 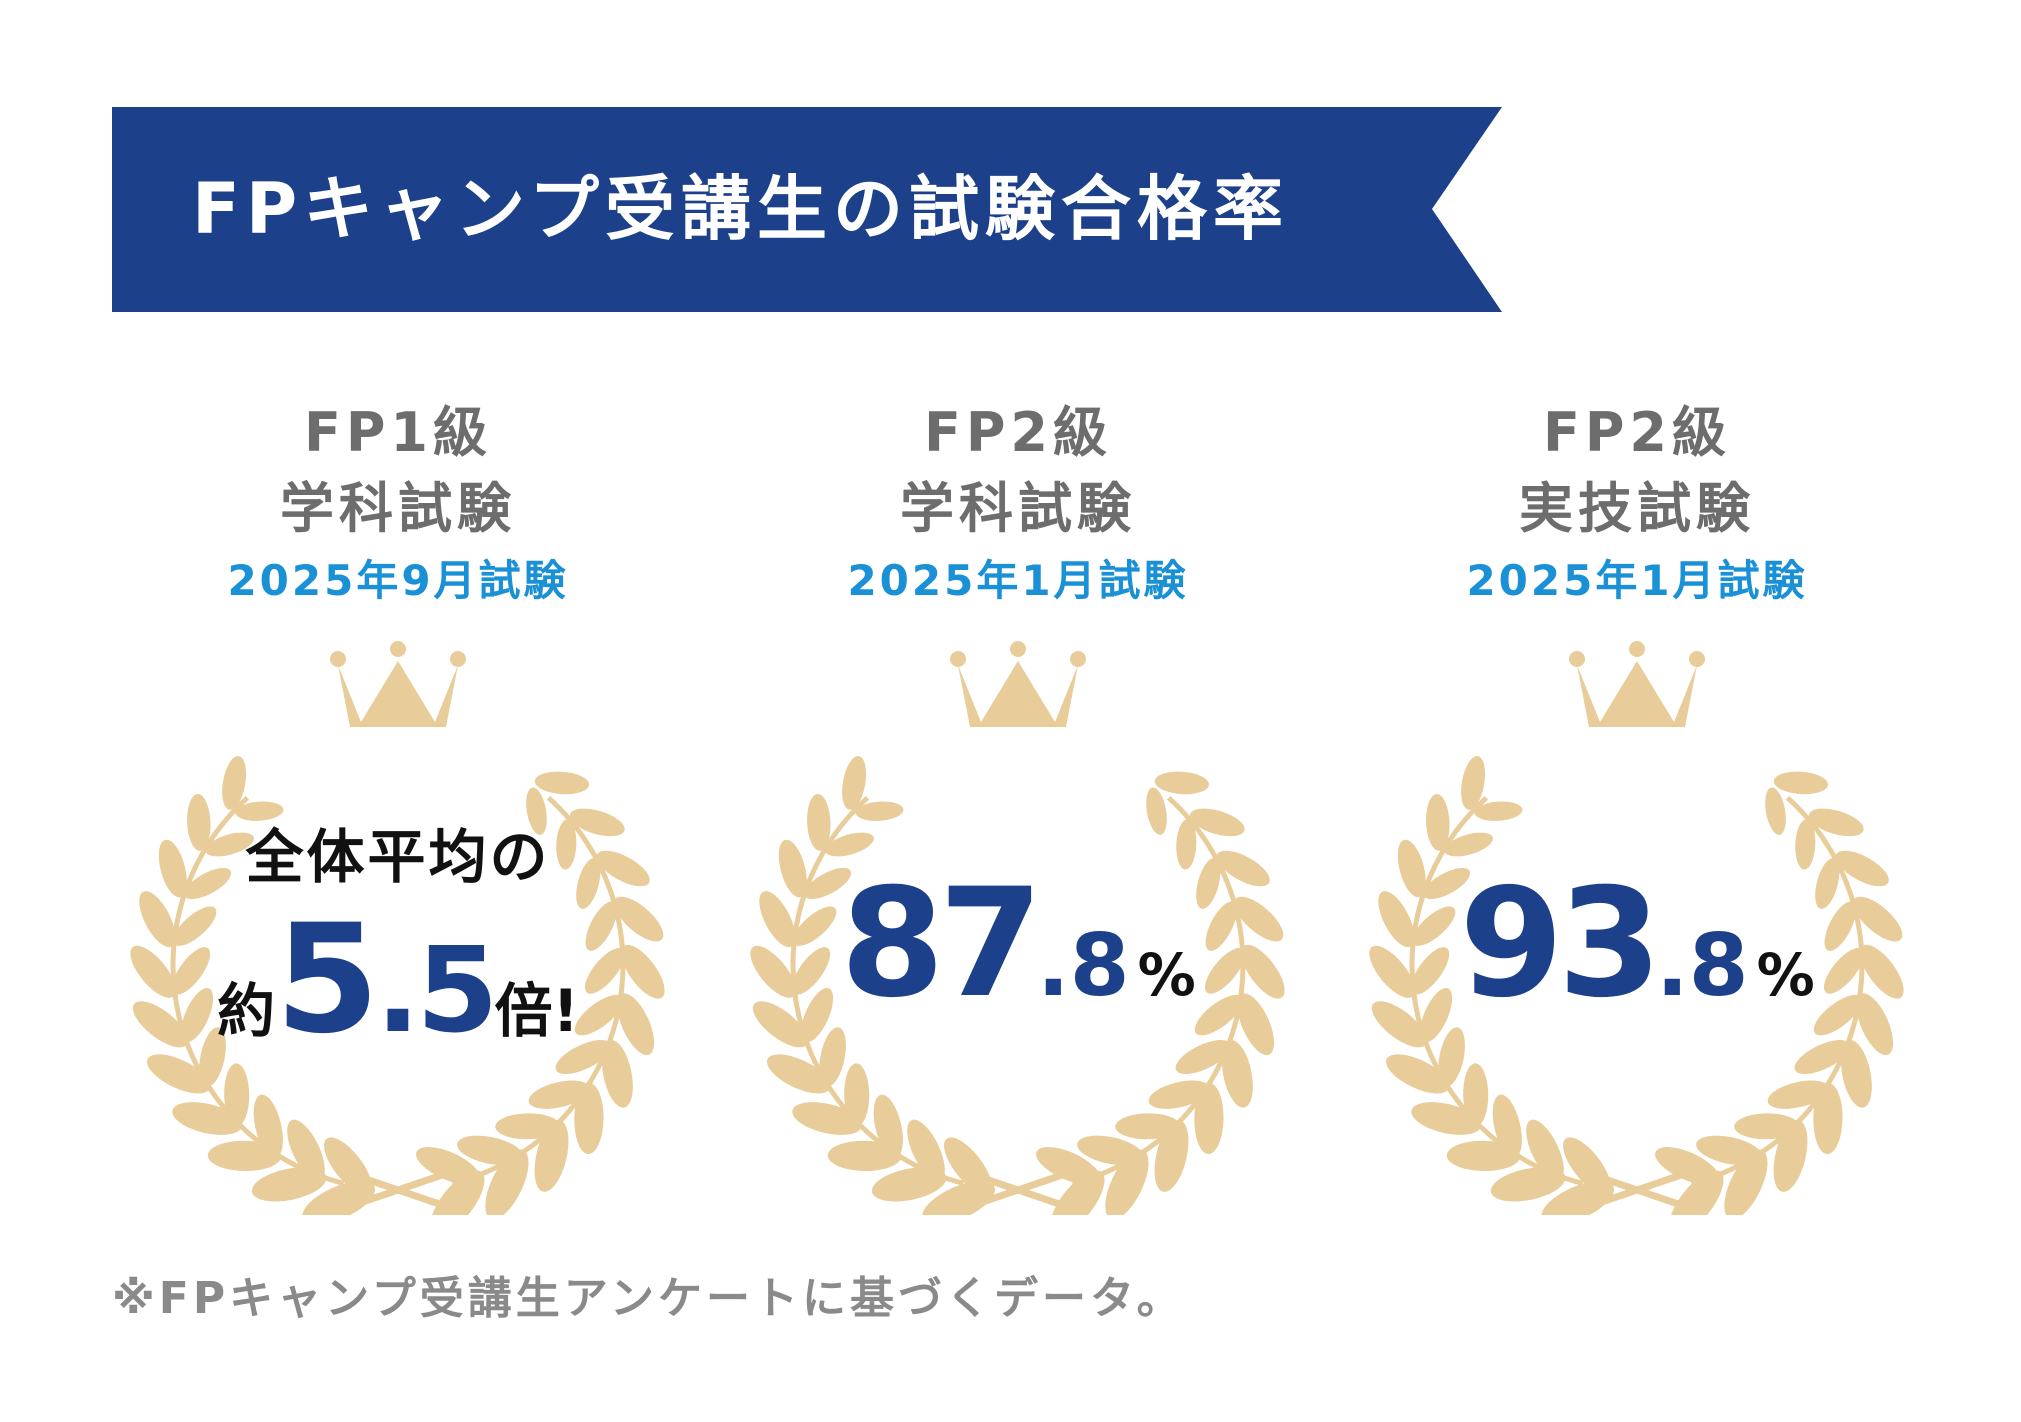 I want to click on stat-value-dec: .5, so click(x=437, y=990).